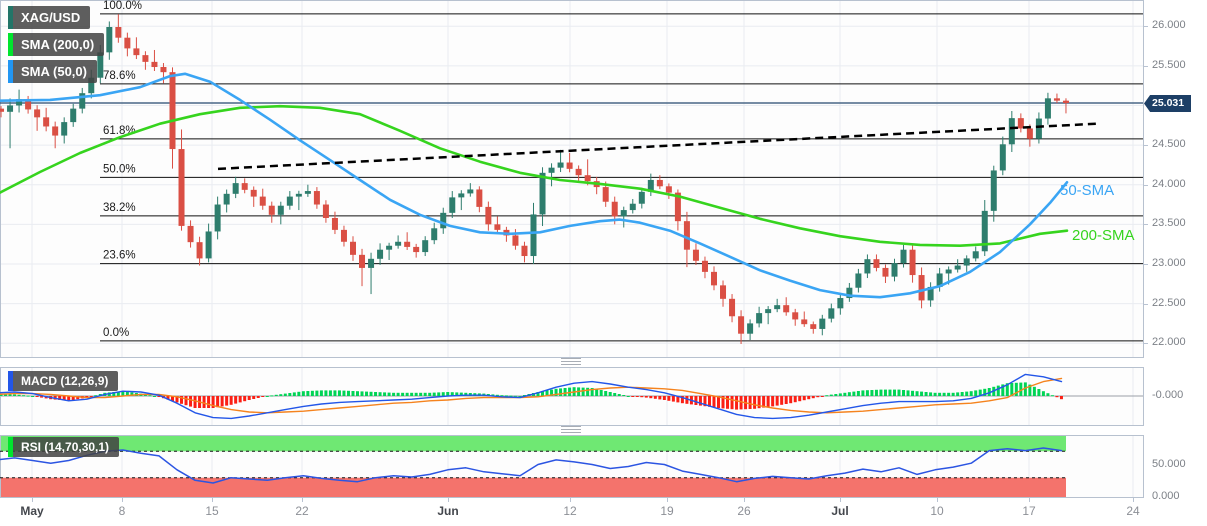 This screenshot has height=526, width=1207. What do you see at coordinates (1087, 190) in the screenshot?
I see `sma50-line-tag: 50-SMA` at bounding box center [1087, 190].